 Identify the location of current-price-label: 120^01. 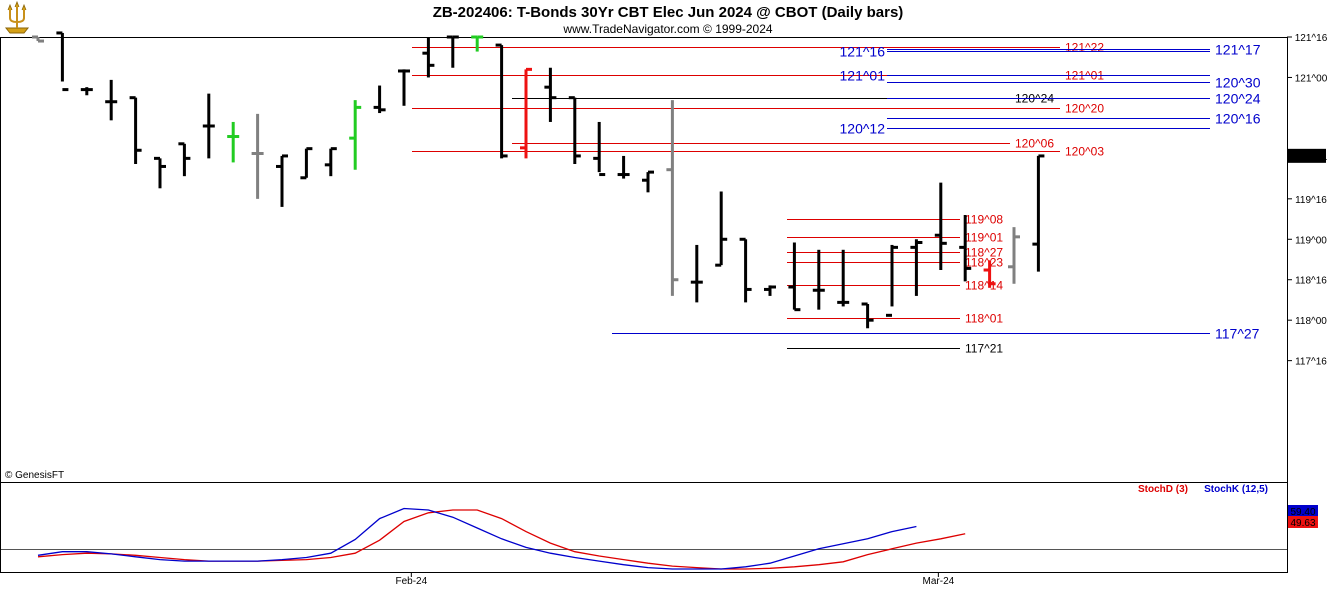
(1307, 157).